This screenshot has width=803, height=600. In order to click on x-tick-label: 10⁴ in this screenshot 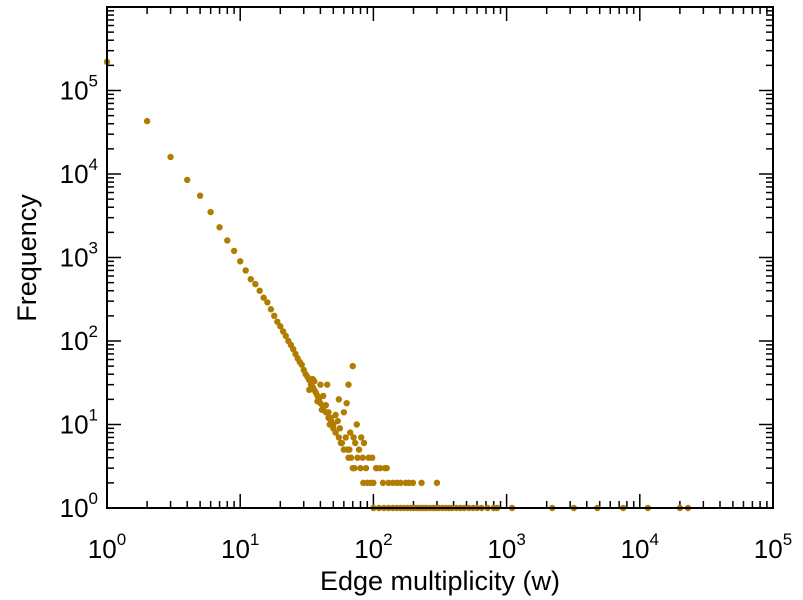, I will do `click(640, 547)`.